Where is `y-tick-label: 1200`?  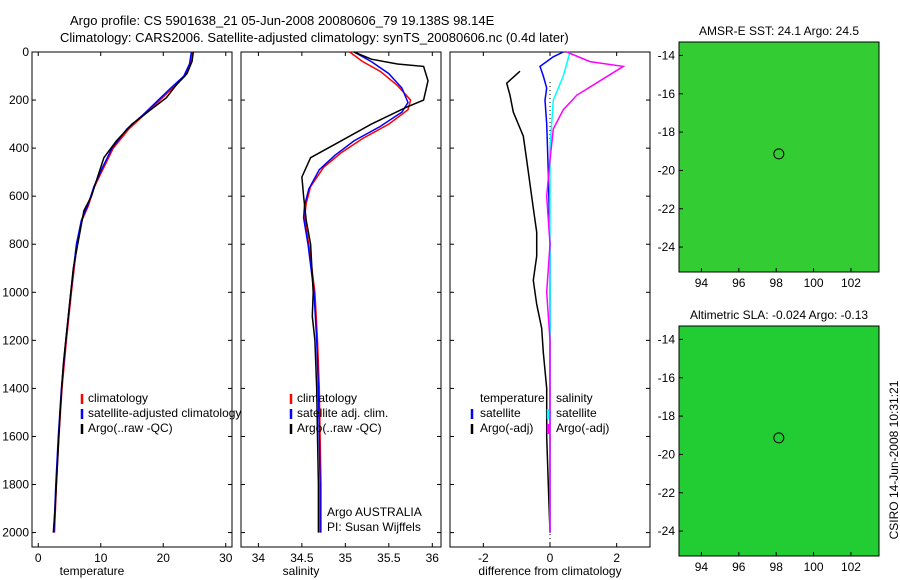 y-tick-label: 1200 is located at coordinates (15, 340).